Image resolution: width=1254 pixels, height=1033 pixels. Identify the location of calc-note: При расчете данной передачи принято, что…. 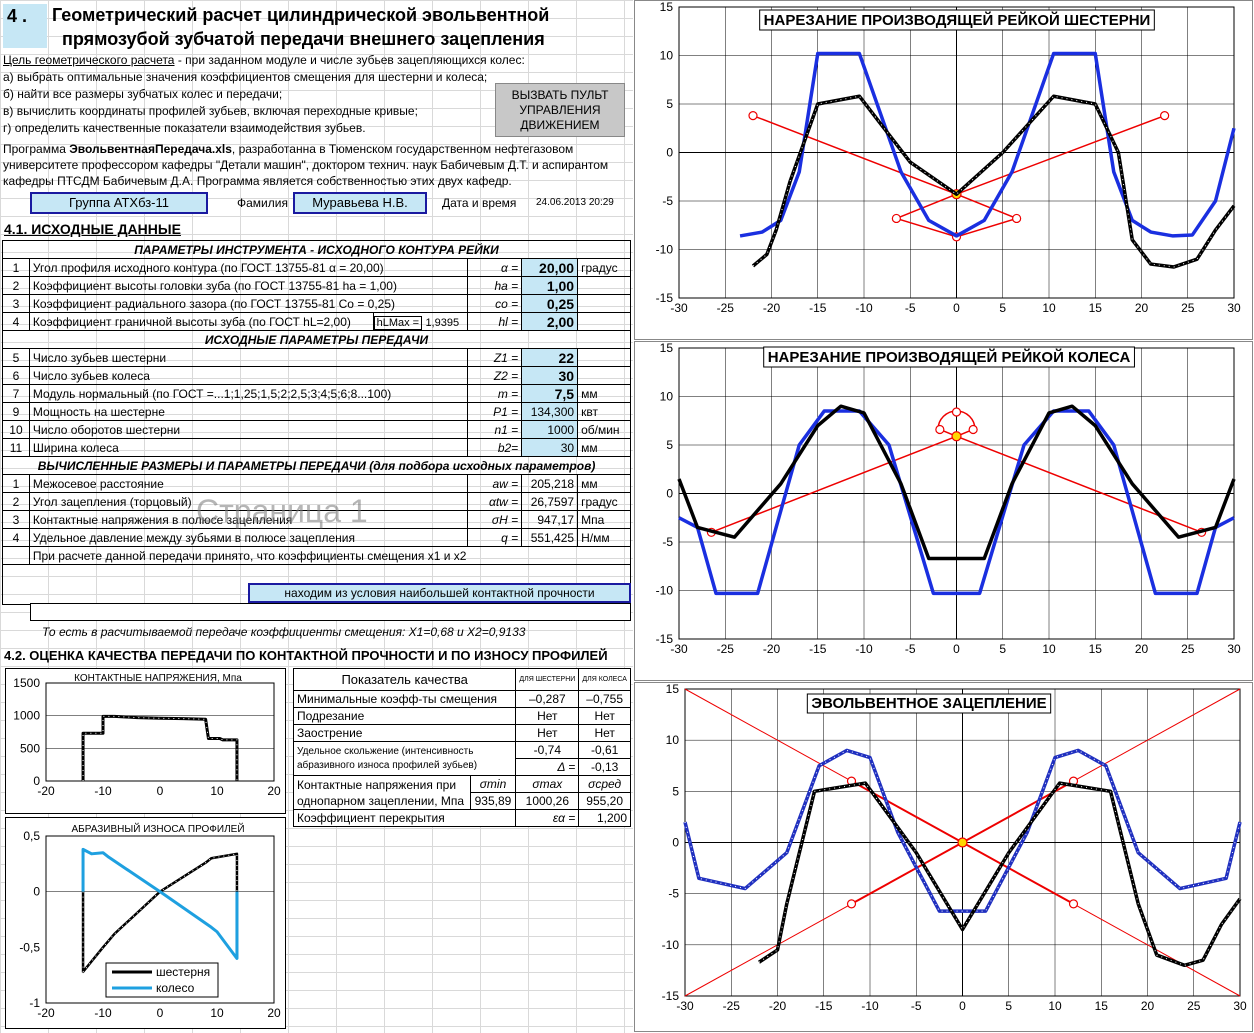
(330, 555).